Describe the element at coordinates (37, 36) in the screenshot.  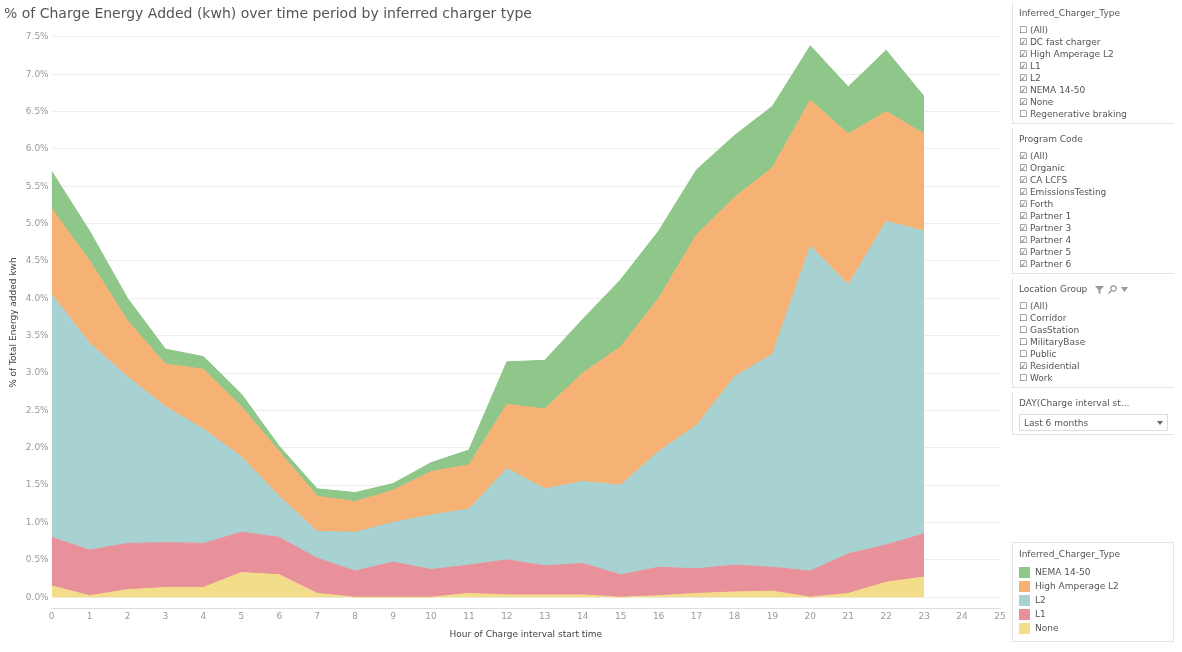
I see `y-tick-label: 7.5%` at that location.